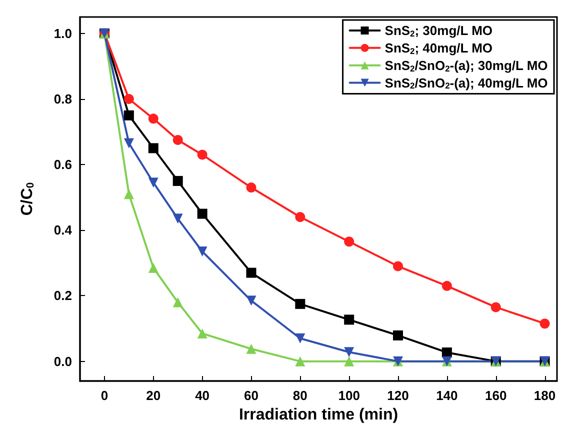 Image resolution: width=571 pixels, height=437 pixels. I want to click on x-tick-label: 20, so click(153, 395).